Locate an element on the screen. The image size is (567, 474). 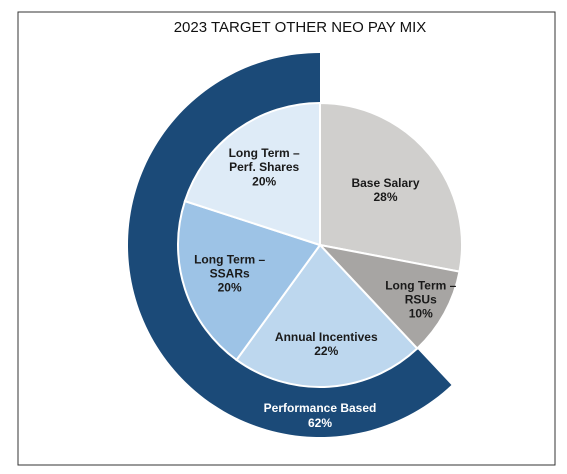
label-line: Annual Incentives is located at coordinates (326, 337).